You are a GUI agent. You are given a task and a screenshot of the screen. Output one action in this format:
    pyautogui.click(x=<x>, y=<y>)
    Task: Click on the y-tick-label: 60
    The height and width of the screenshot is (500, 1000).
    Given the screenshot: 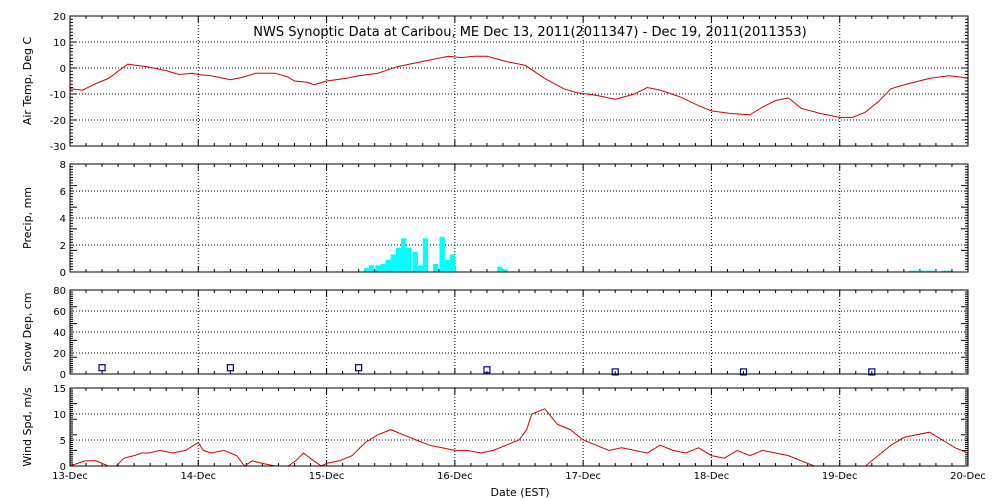 What is the action you would take?
    pyautogui.click(x=59, y=312)
    